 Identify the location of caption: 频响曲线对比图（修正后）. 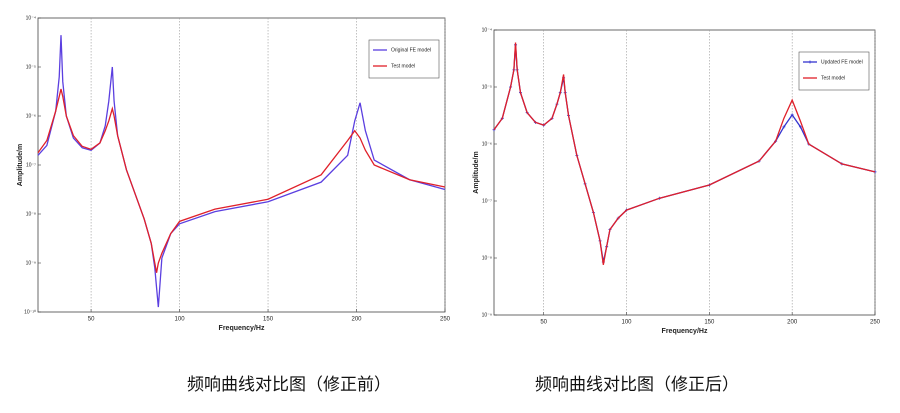
(637, 384).